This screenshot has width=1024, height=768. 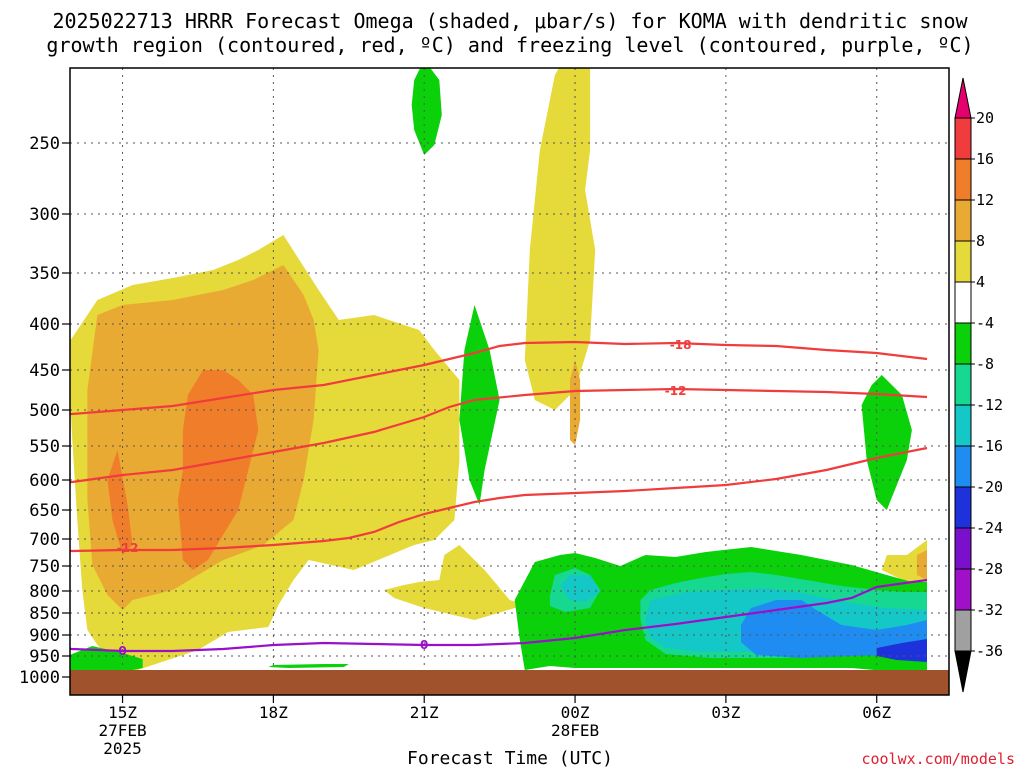 I want to click on contour-line--12-1, so click(x=499, y=435).